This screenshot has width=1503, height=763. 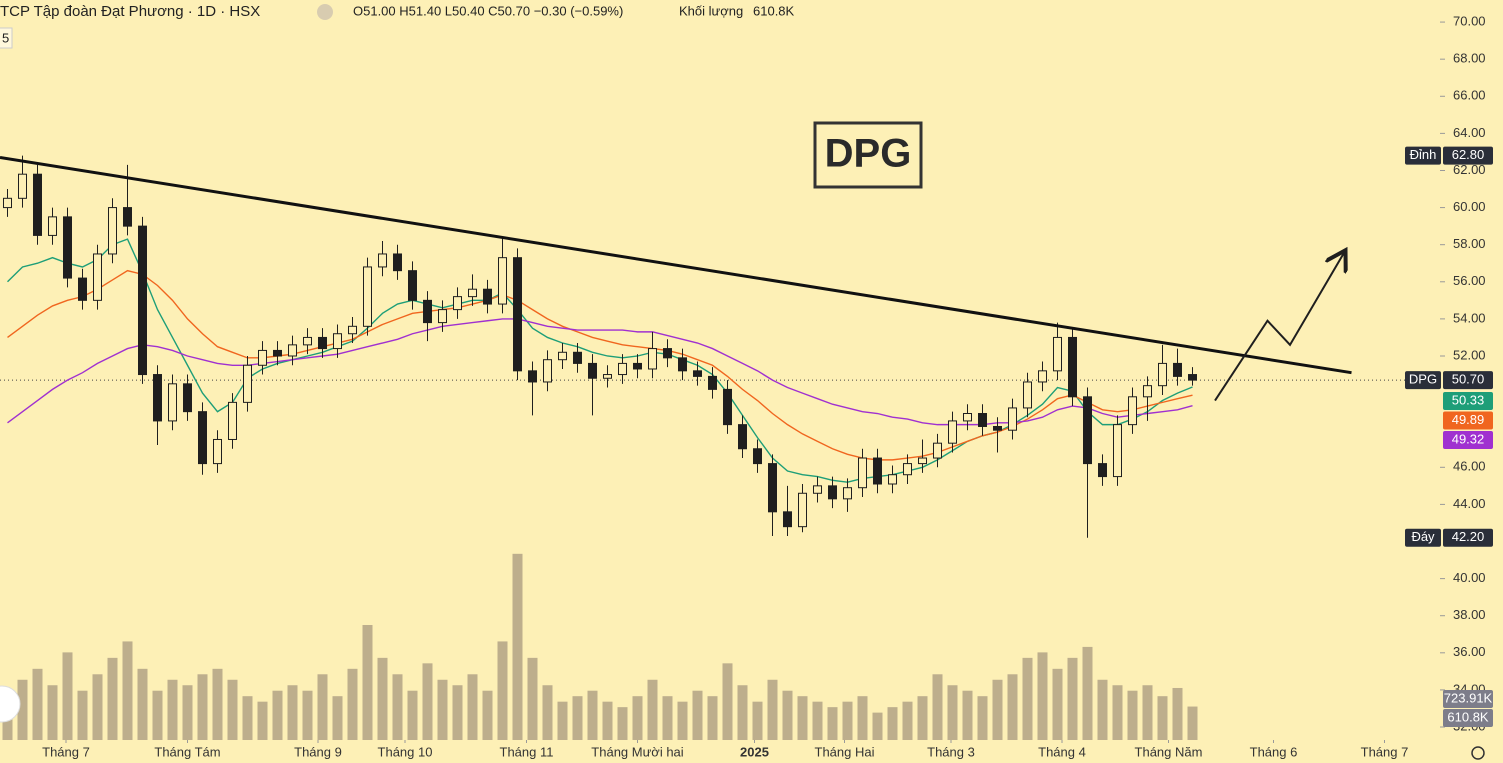 I want to click on low-value: 42.20, so click(x=1468, y=536).